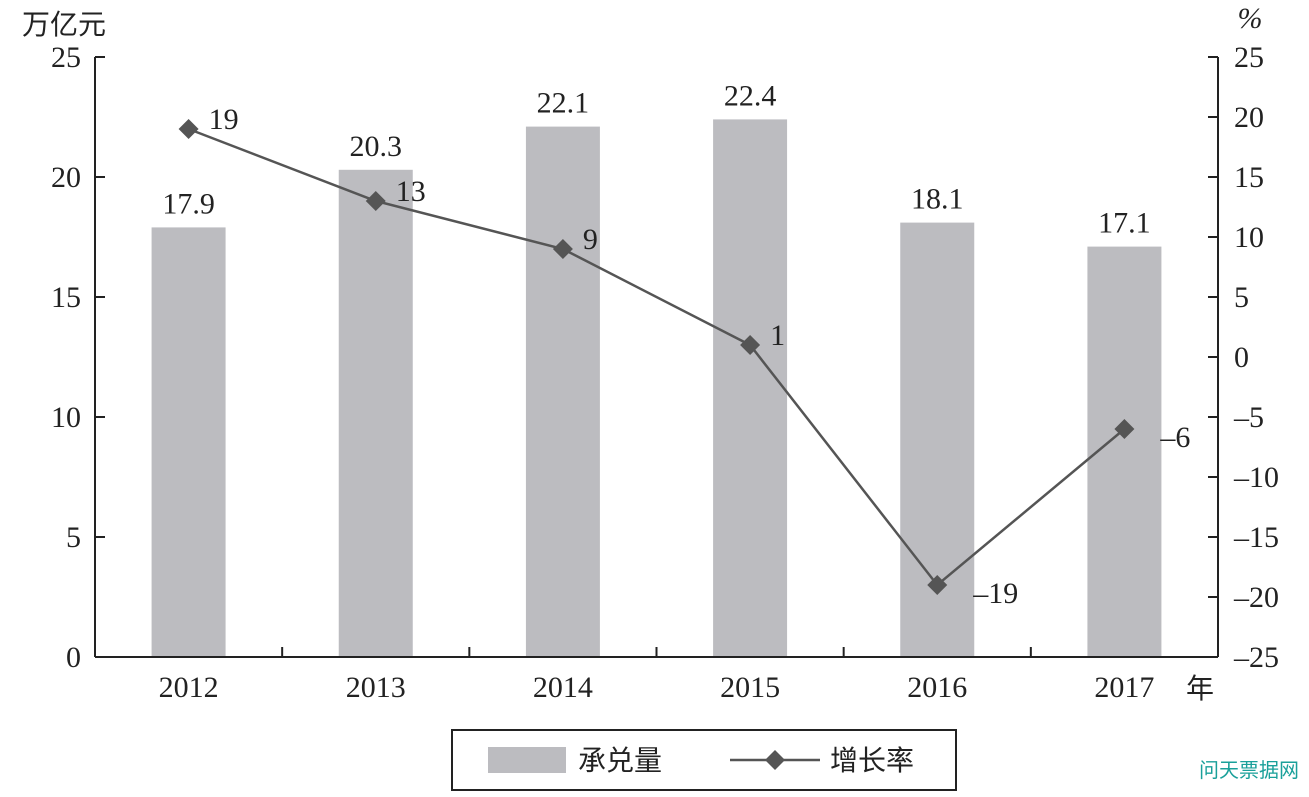 The height and width of the screenshot is (797, 1309). I want to click on line-marker-2017, so click(1124, 429).